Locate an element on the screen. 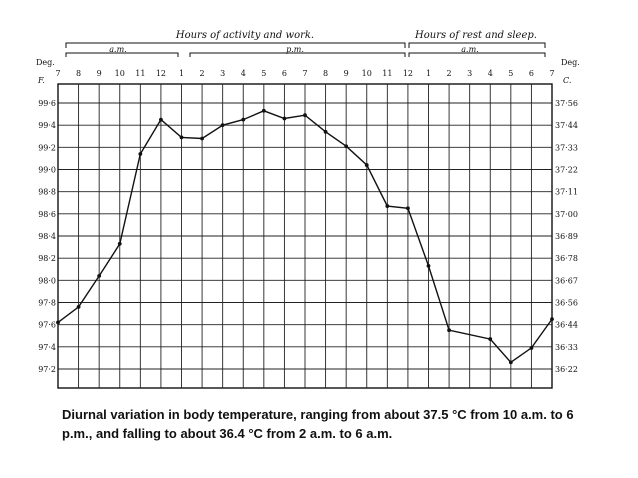 Image resolution: width=638 pixels, height=478 pixels. y-tick-label-f: 98·8 is located at coordinates (47, 192).